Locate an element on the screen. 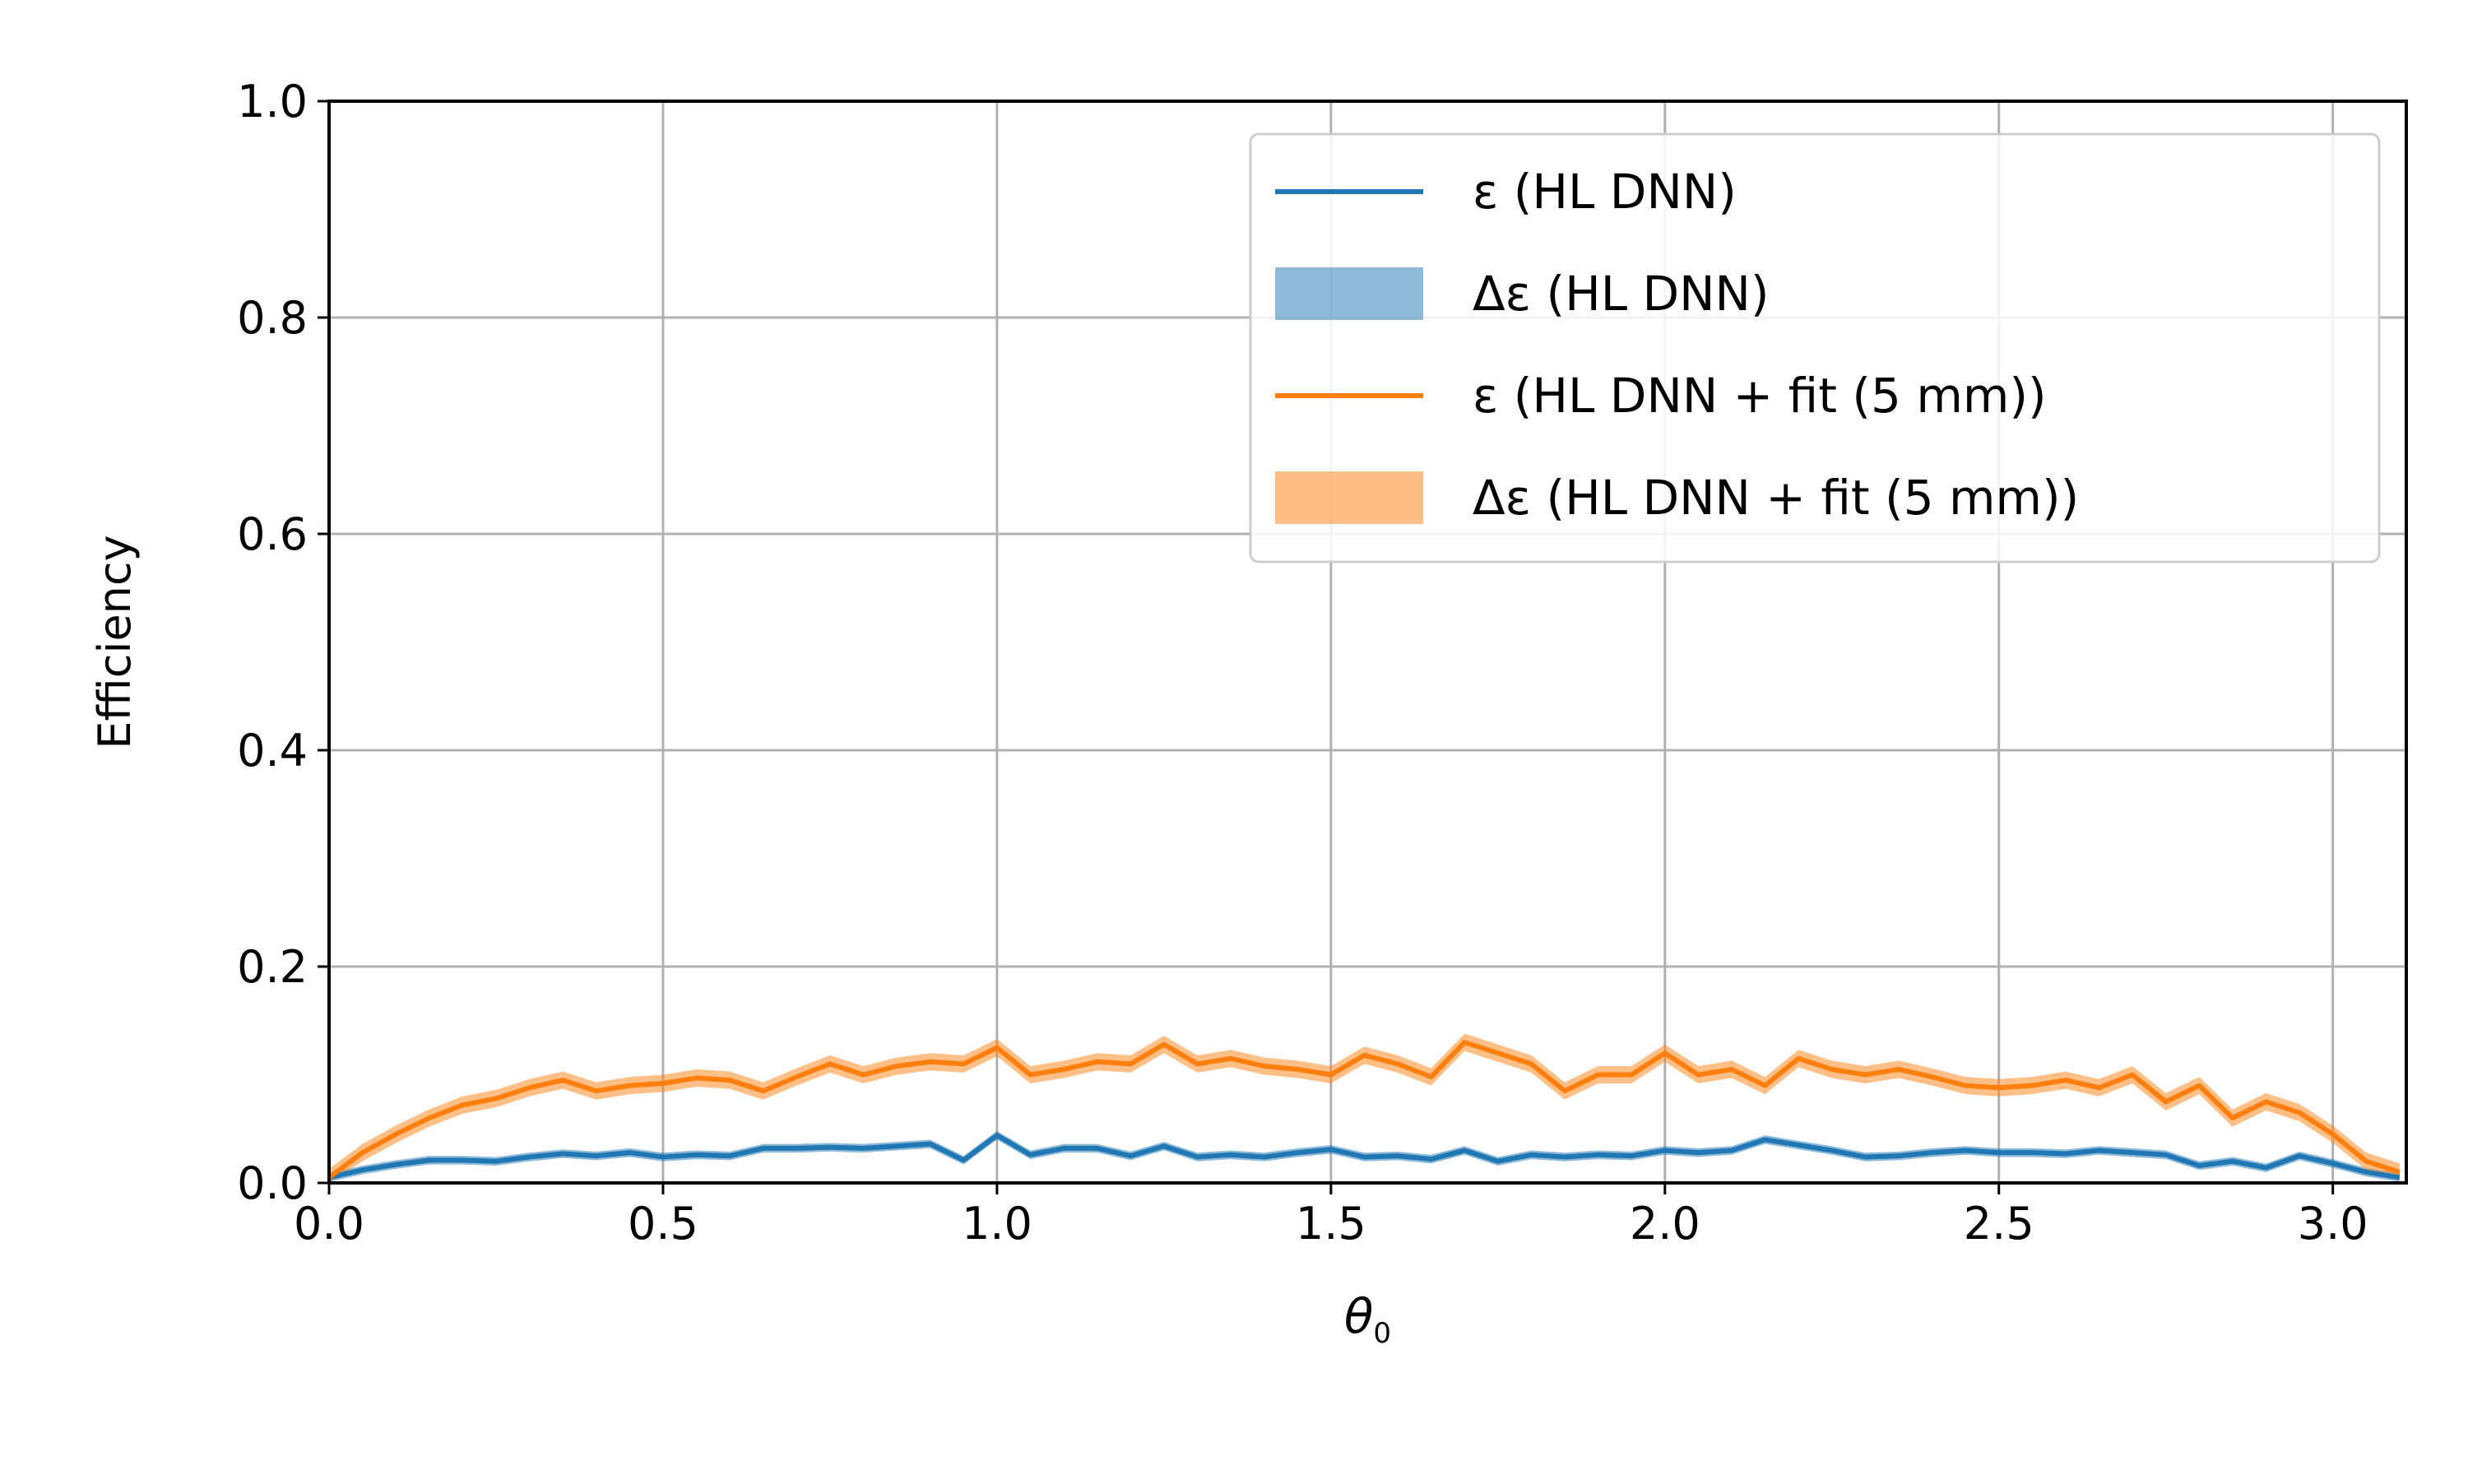  legend-label: Δε (HL DNN) is located at coordinates (1621, 294).